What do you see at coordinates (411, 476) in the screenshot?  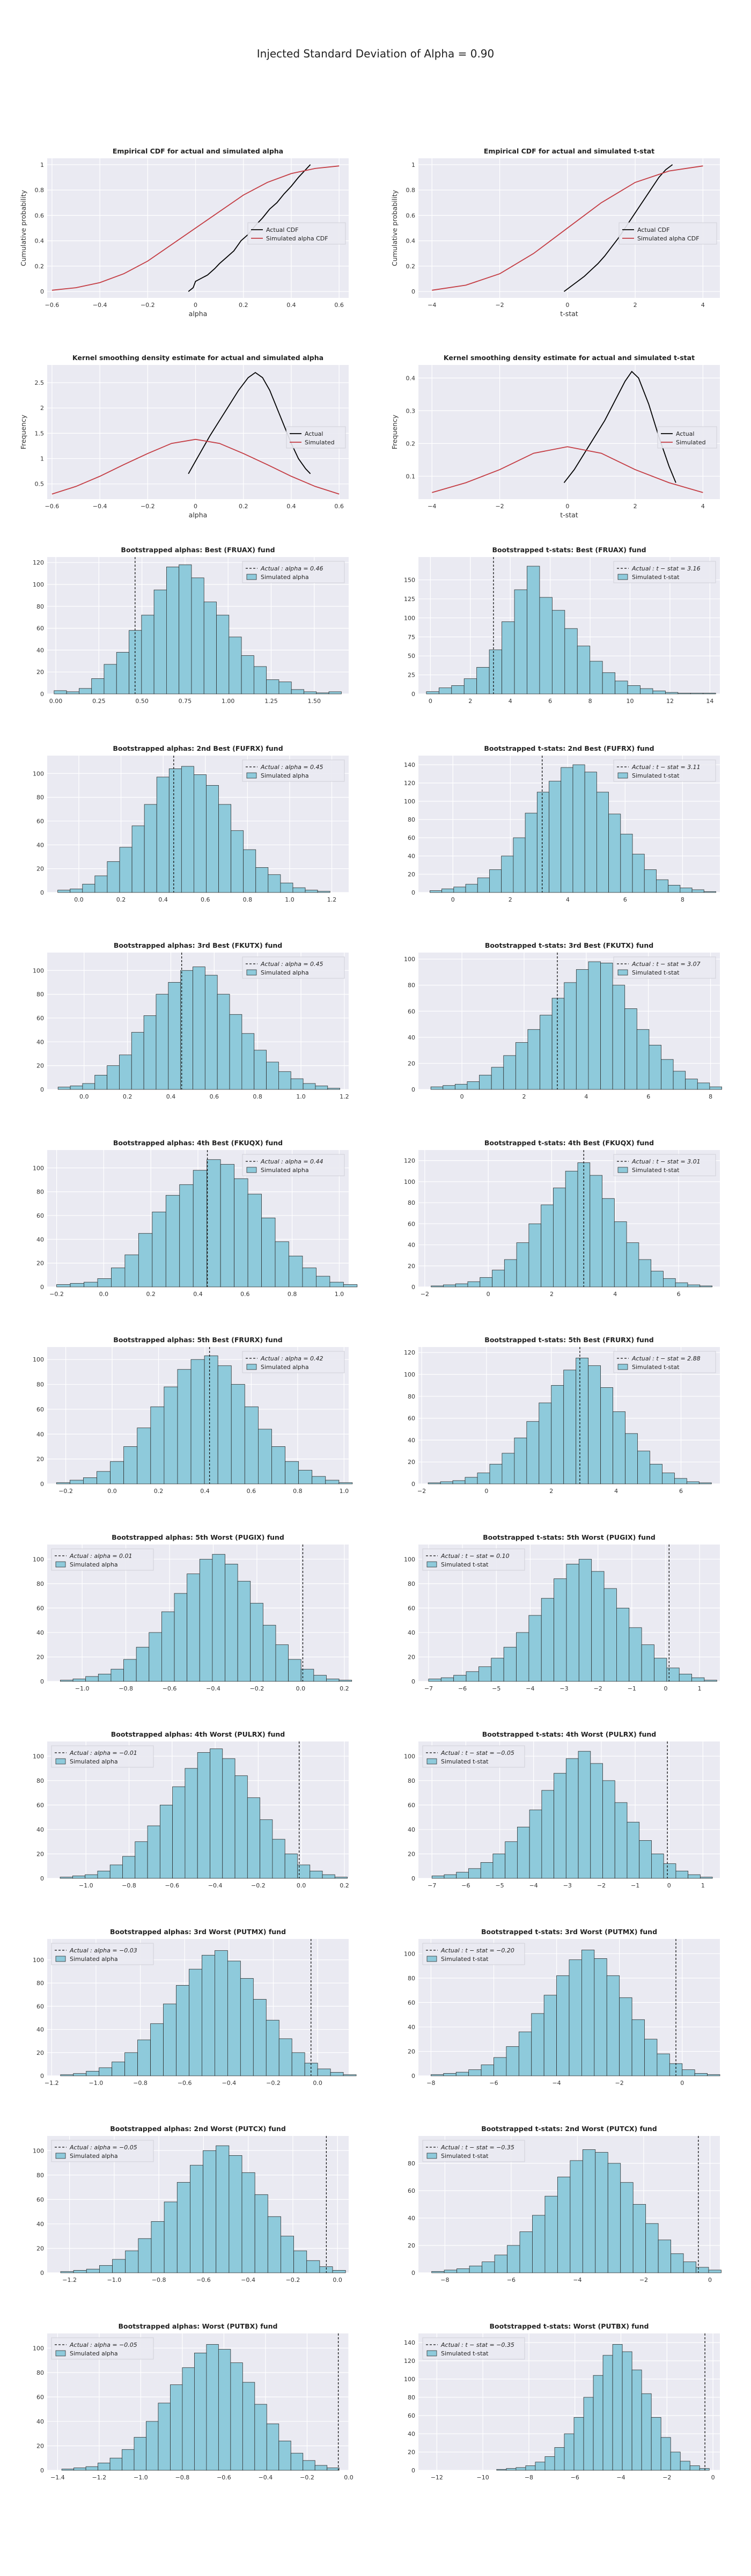 I see `y-tick-label: 0.1` at bounding box center [411, 476].